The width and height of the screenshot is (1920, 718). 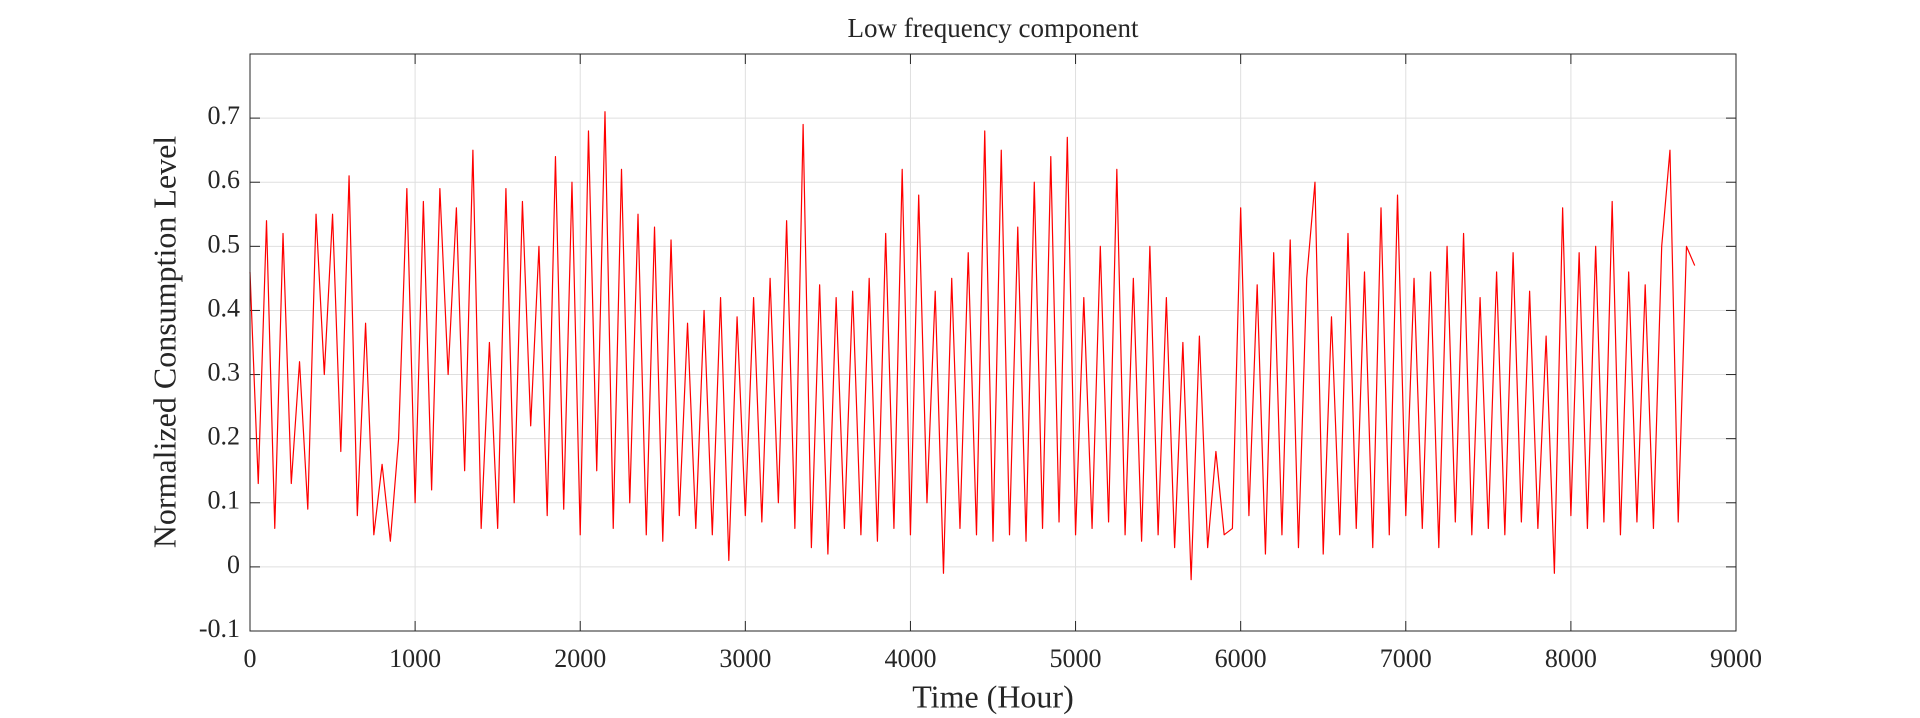 What do you see at coordinates (1736, 658) in the screenshot?
I see `x-tick-label: 9000` at bounding box center [1736, 658].